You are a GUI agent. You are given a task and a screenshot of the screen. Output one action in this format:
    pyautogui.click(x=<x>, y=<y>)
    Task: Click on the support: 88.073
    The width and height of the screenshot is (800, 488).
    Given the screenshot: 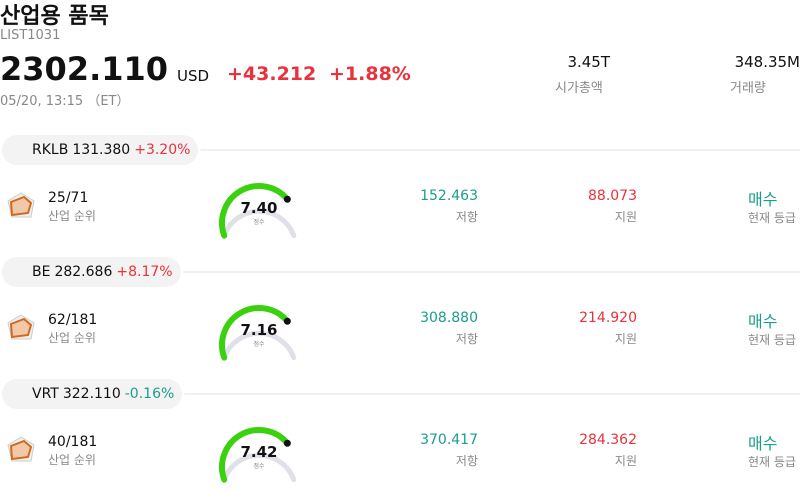 What is the action you would take?
    pyautogui.click(x=612, y=196)
    